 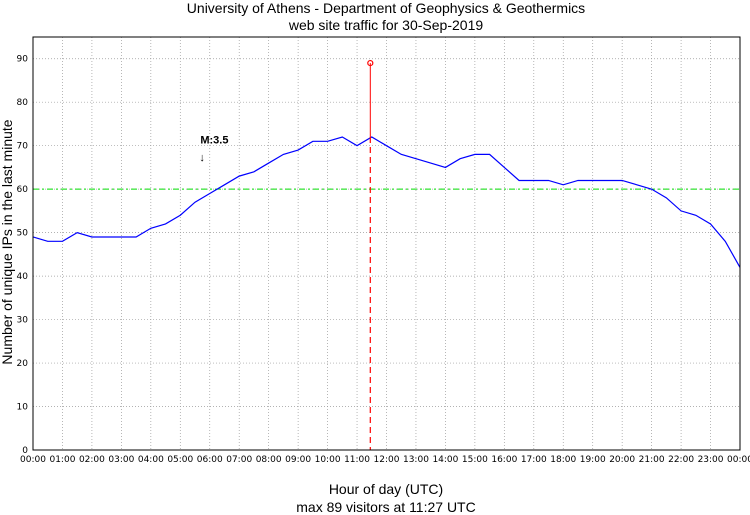 I want to click on x-tick-label: 02:00, so click(x=92, y=460).